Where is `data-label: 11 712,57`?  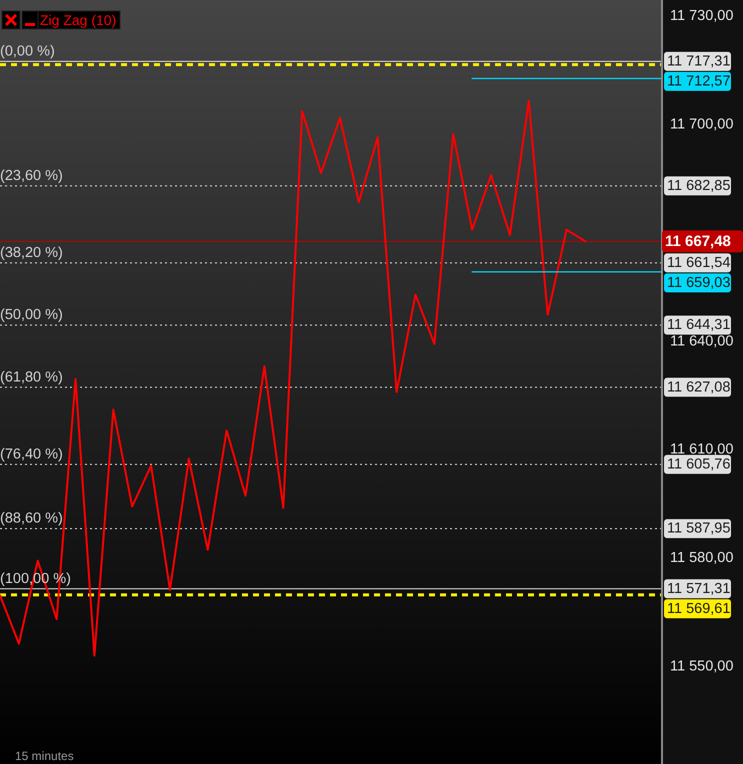
data-label: 11 712,57 is located at coordinates (698, 81).